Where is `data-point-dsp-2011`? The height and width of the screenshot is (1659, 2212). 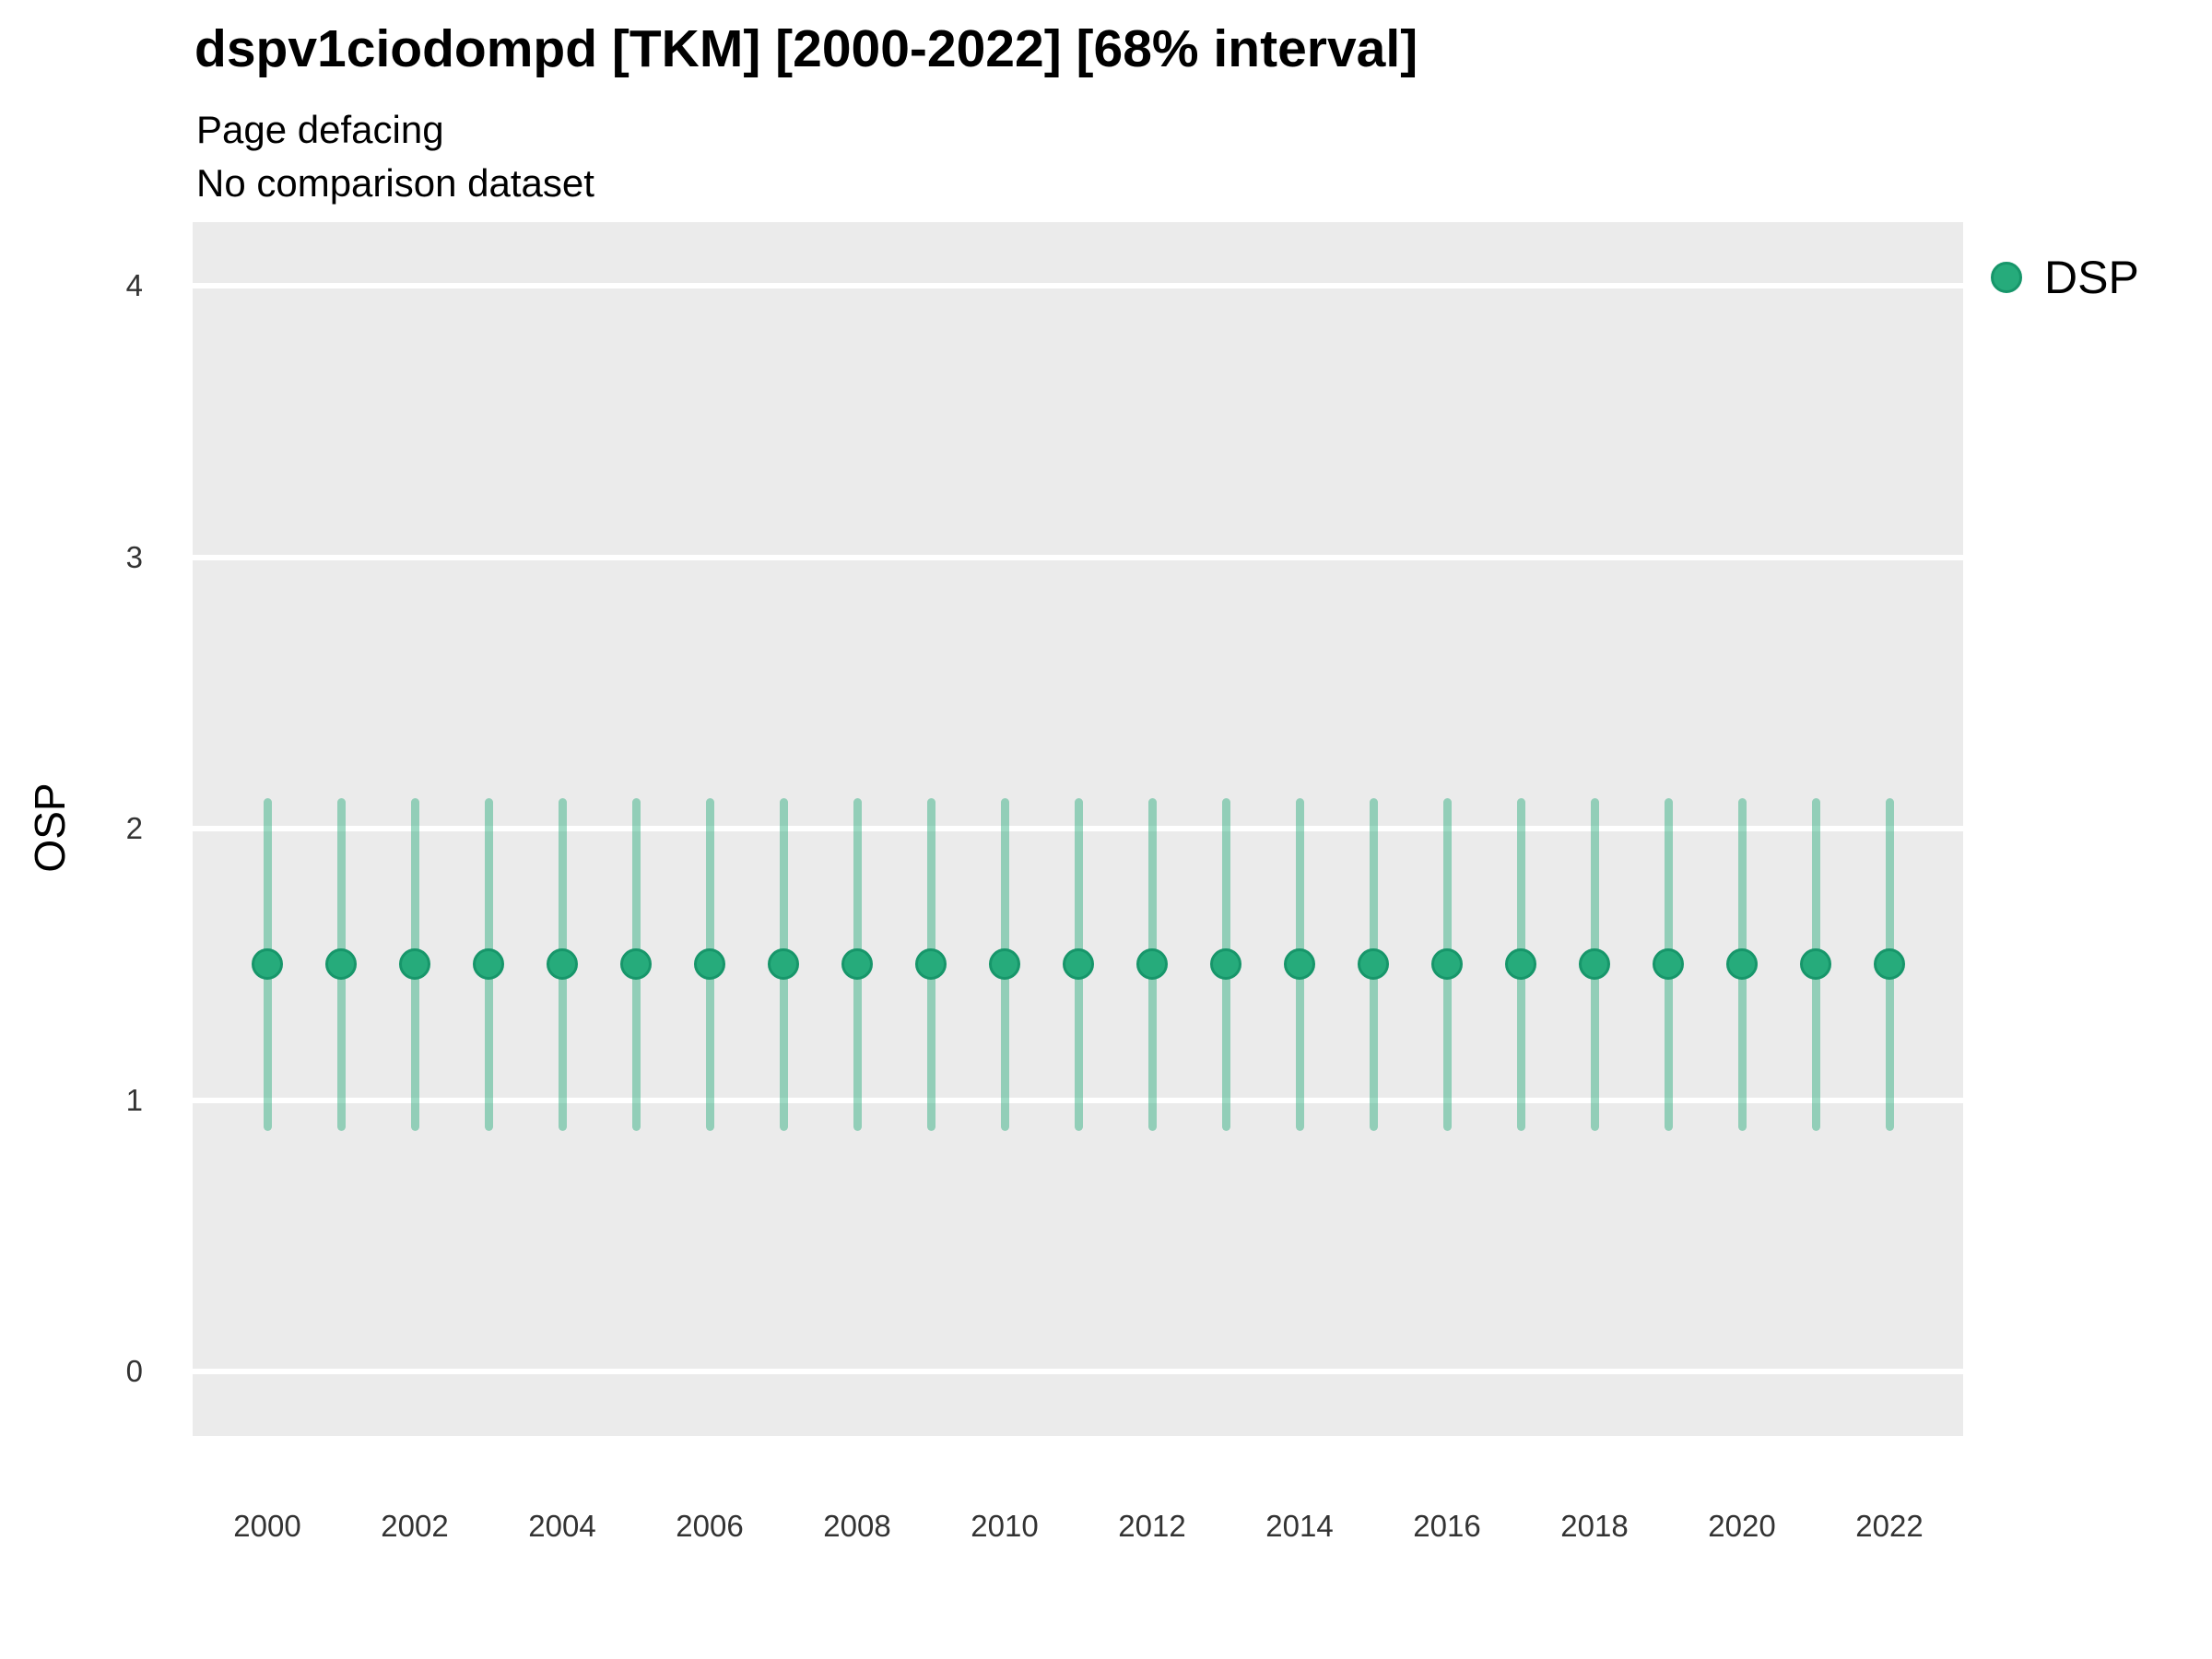
data-point-dsp-2011 is located at coordinates (1078, 964).